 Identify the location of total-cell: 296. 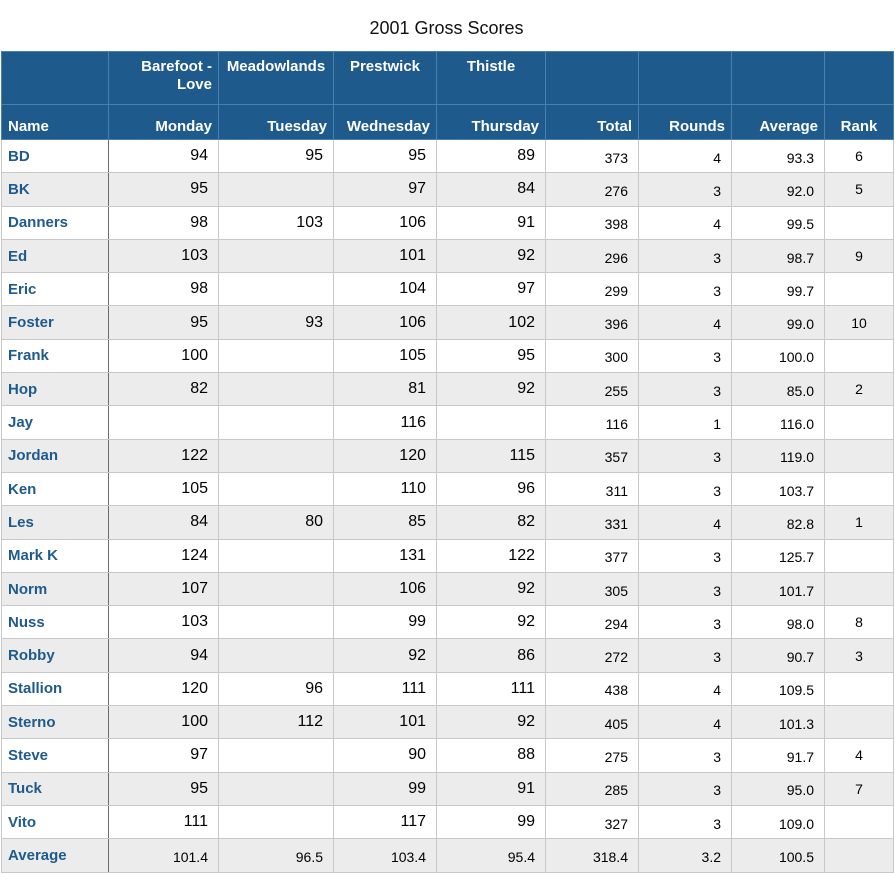
(592, 256).